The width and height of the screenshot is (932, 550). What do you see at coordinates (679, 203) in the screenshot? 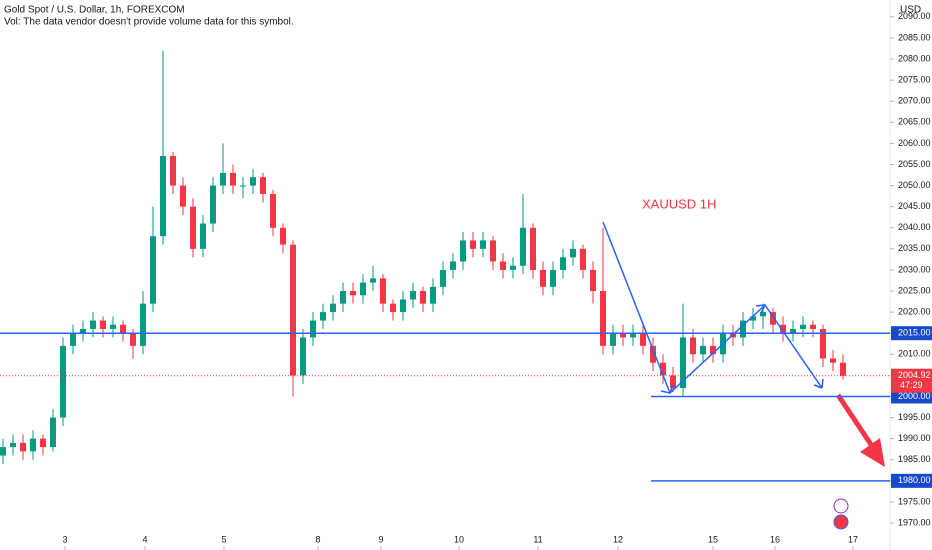
I see `annotation: XAUUSD 1H` at bounding box center [679, 203].